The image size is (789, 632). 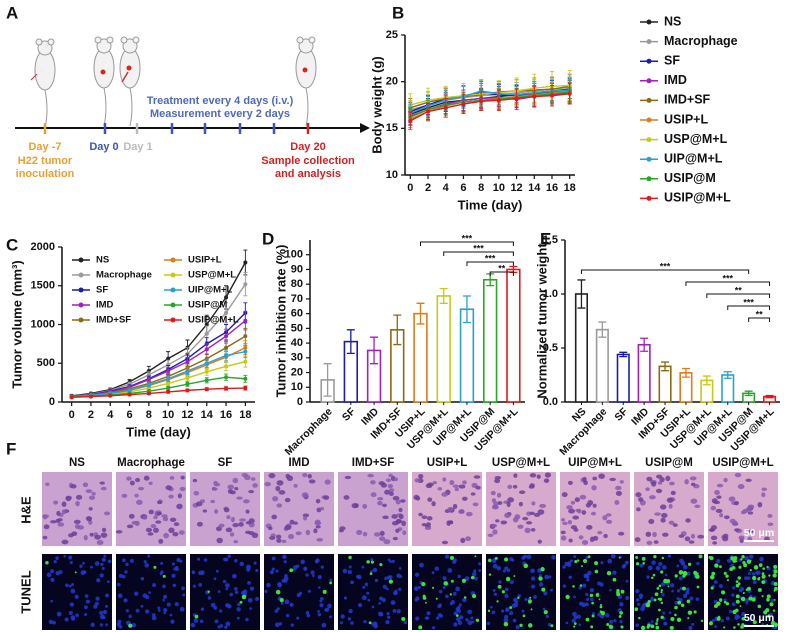 What do you see at coordinates (52, 402) in the screenshot?
I see `y-tick-label: 0` at bounding box center [52, 402].